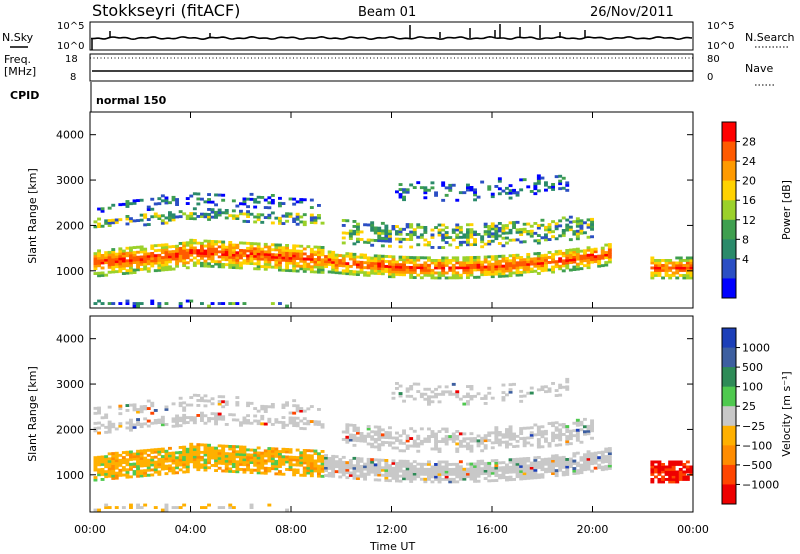  What do you see at coordinates (632, 12) in the screenshot?
I see `date-title: 26/Nov/2011` at bounding box center [632, 12].